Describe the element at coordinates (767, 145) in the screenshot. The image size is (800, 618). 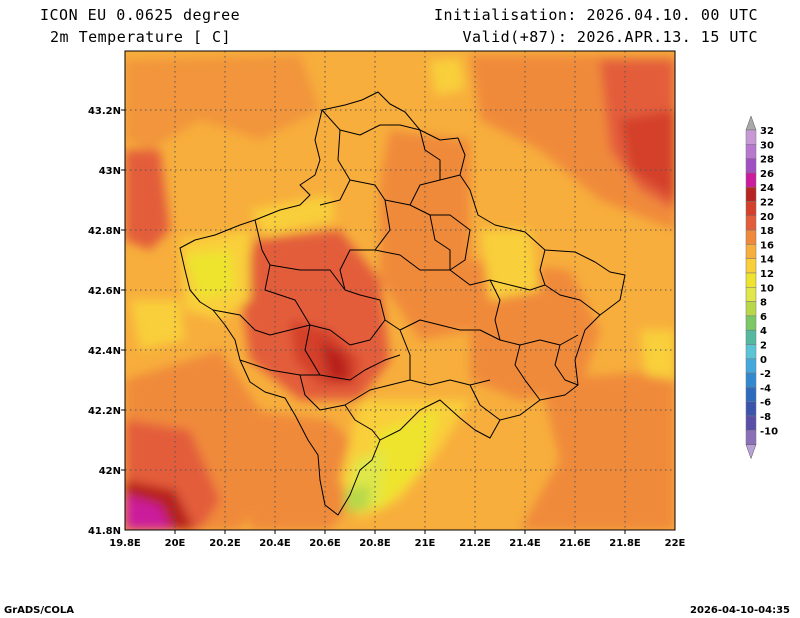
I see `legend-label: 30` at that location.